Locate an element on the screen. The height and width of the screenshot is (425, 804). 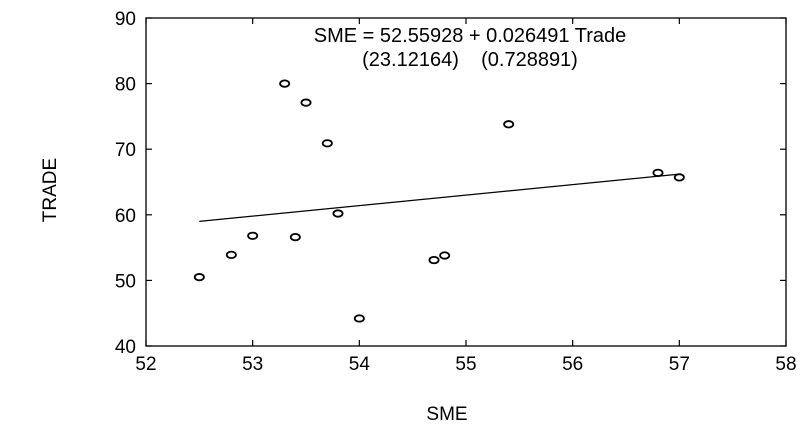
y-tick-label-0: 40 is located at coordinates (125, 347).